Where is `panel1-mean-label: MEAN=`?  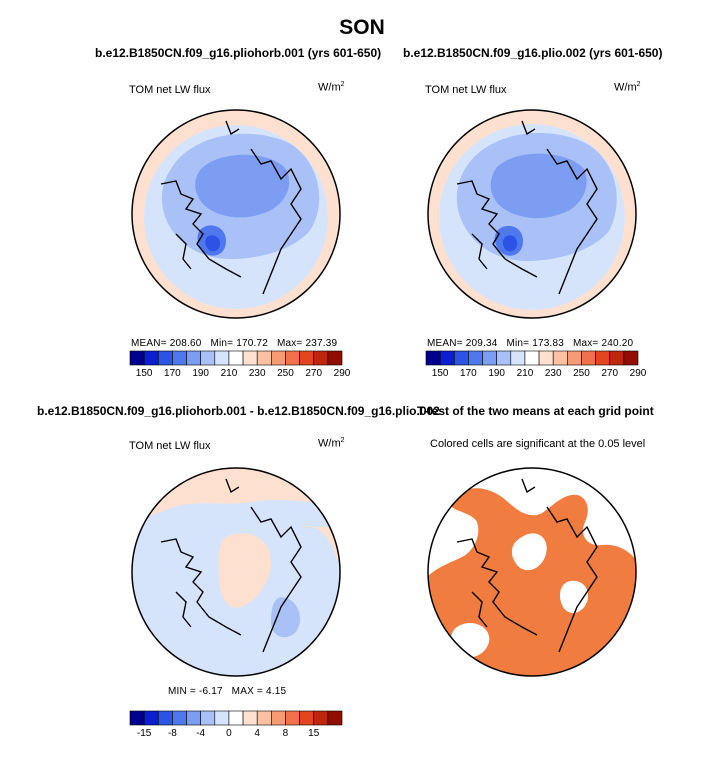 panel1-mean-label: MEAN= is located at coordinates (149, 343).